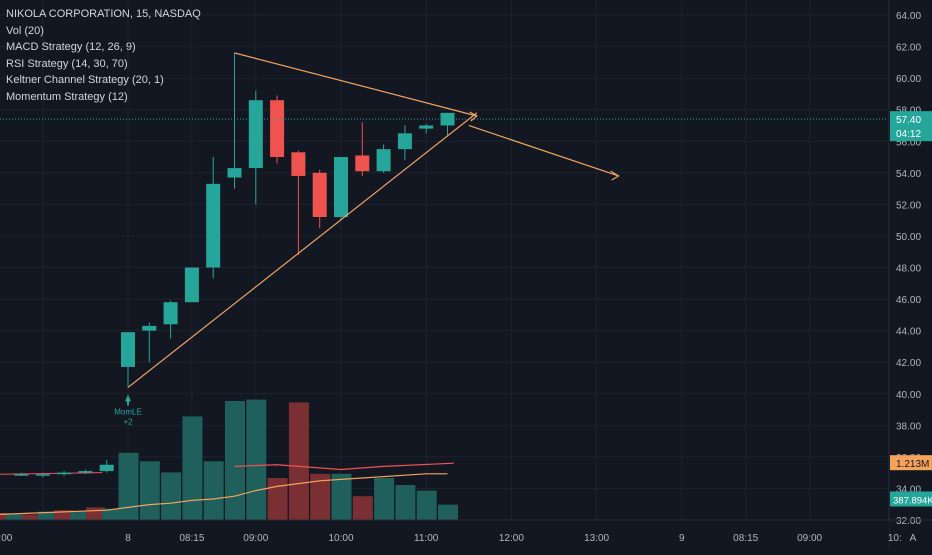  What do you see at coordinates (51, 473) in the screenshot?
I see `prev-day-line` at bounding box center [51, 473].